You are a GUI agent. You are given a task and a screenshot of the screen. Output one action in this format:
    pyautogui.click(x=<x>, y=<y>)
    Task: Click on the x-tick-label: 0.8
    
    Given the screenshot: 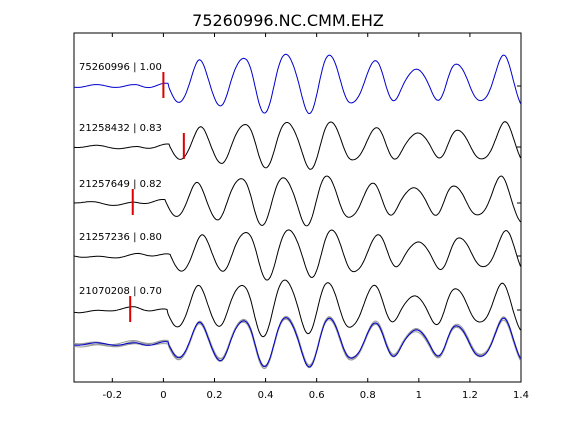 What is the action you would take?
    pyautogui.click(x=368, y=395)
    